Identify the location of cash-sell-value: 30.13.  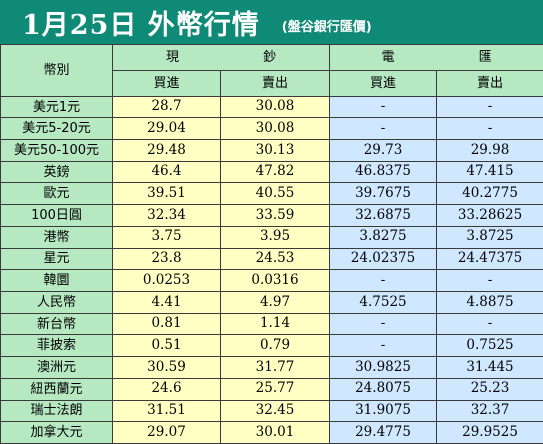
(275, 150).